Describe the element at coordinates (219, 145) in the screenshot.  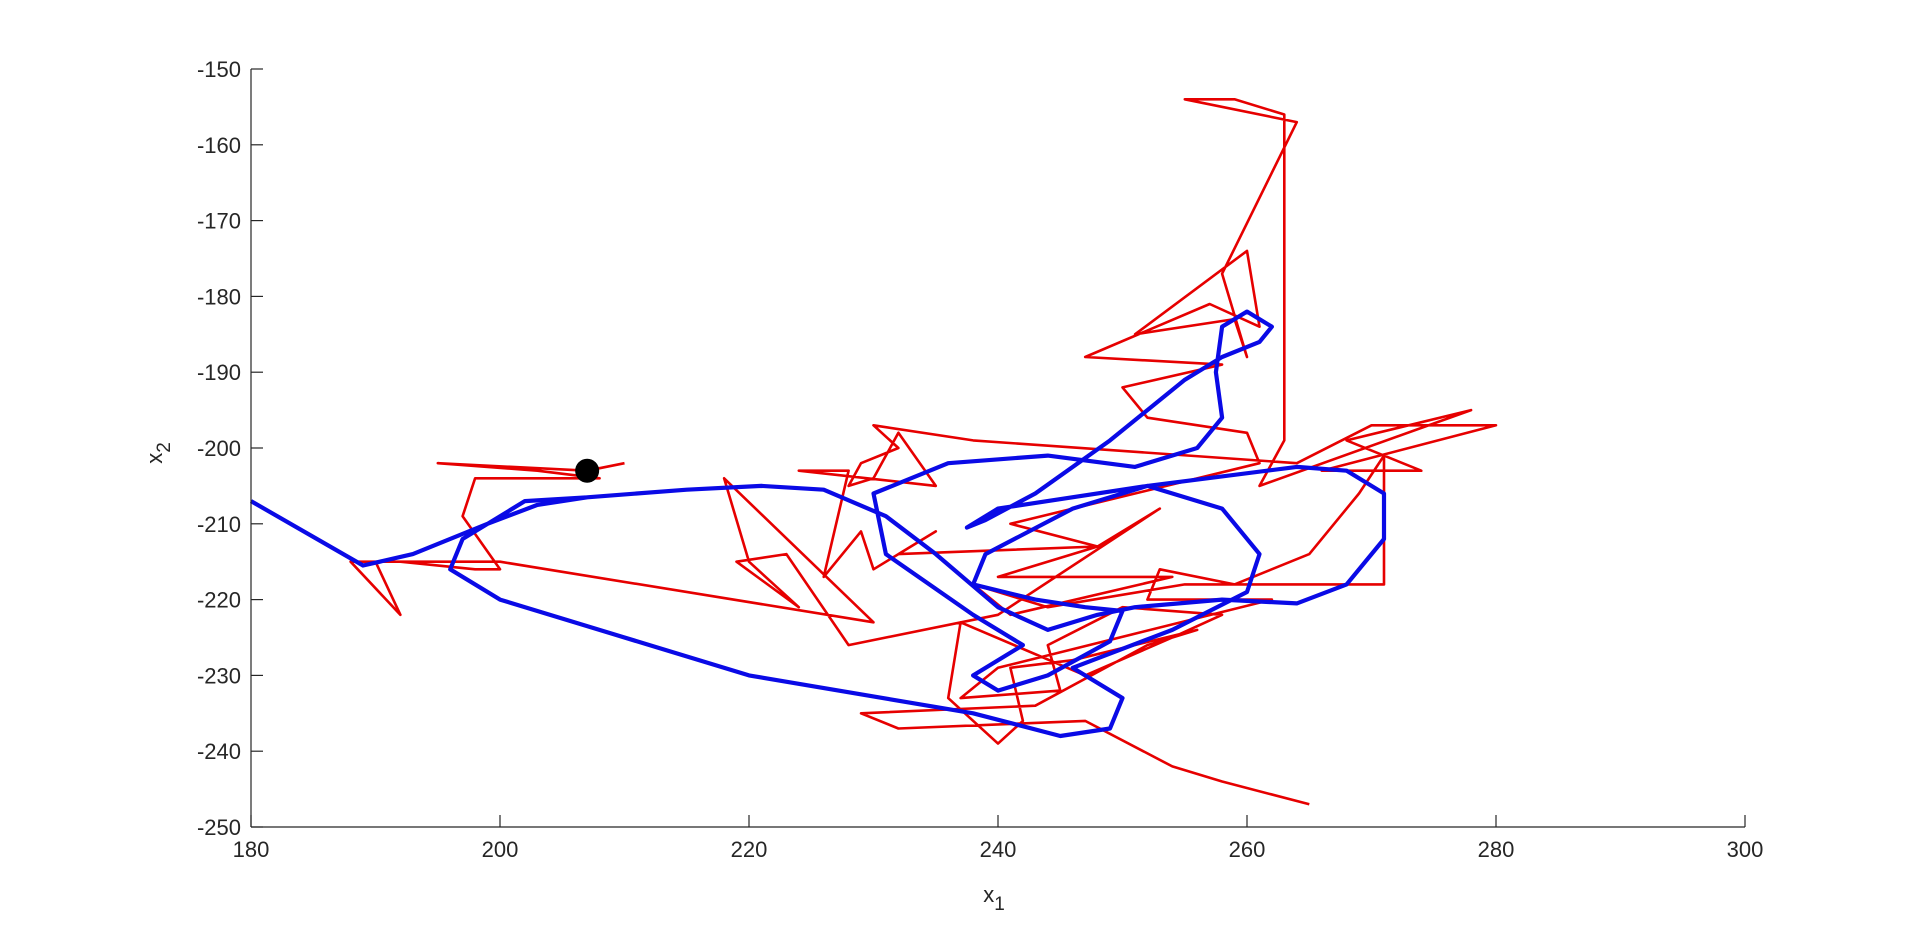
I see `y-tick-label: -160` at that location.